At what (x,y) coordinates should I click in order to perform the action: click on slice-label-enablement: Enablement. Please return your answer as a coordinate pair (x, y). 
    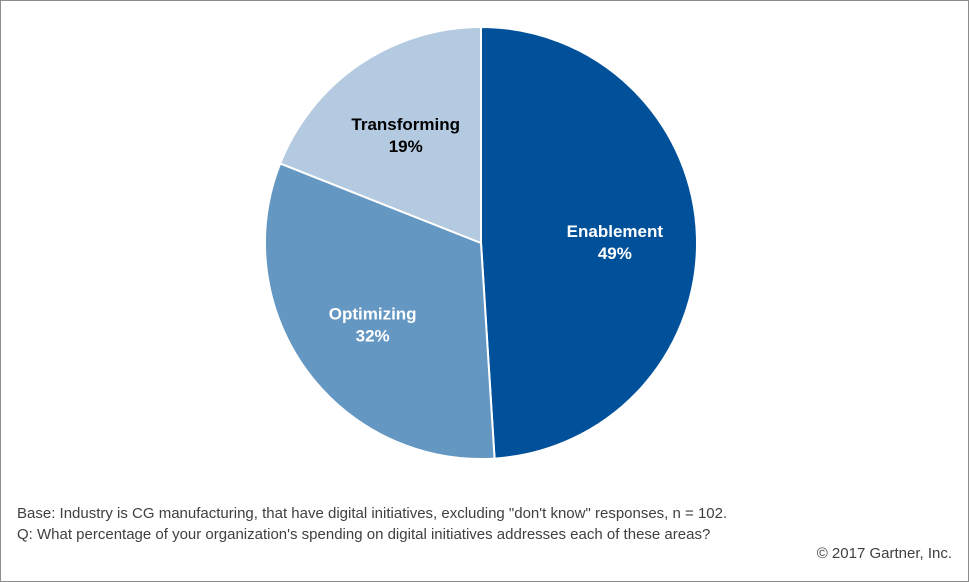
    Looking at the image, I should click on (615, 231).